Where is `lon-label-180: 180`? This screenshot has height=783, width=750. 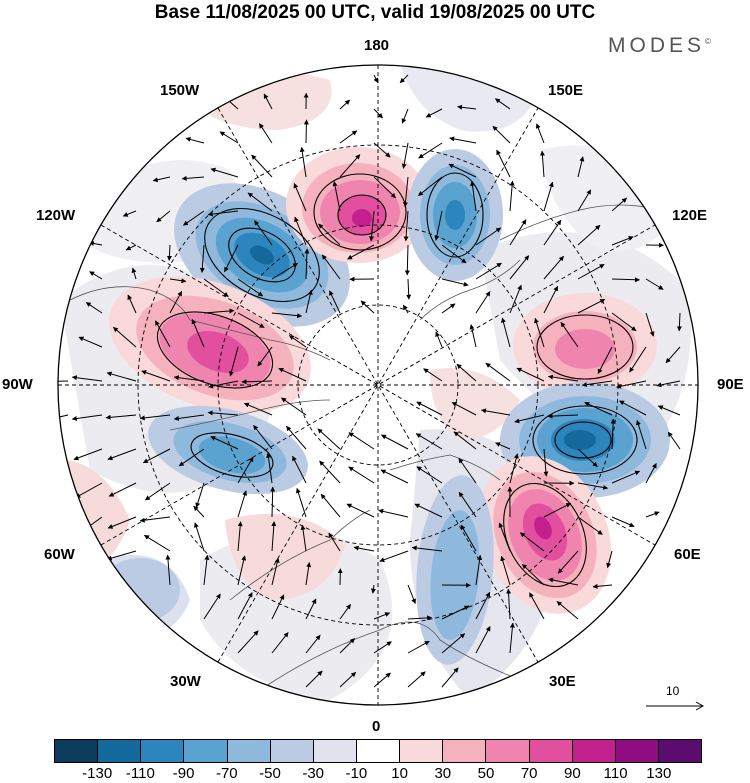 lon-label-180: 180 is located at coordinates (377, 45).